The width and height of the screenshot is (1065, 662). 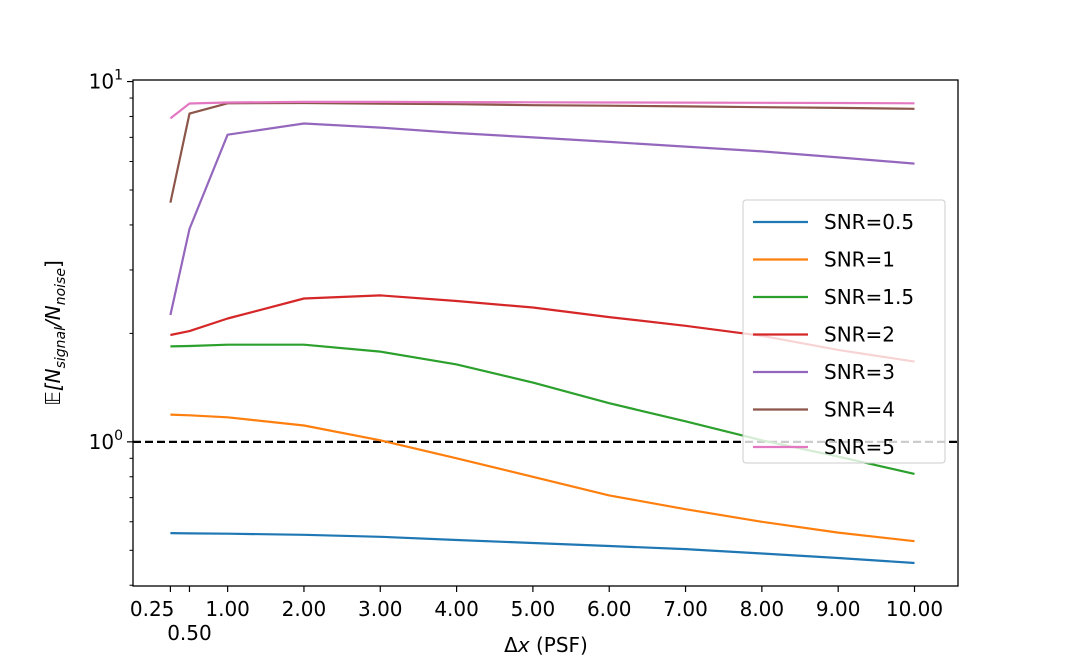 What do you see at coordinates (859, 372) in the screenshot?
I see `legend-label: SNR=3` at bounding box center [859, 372].